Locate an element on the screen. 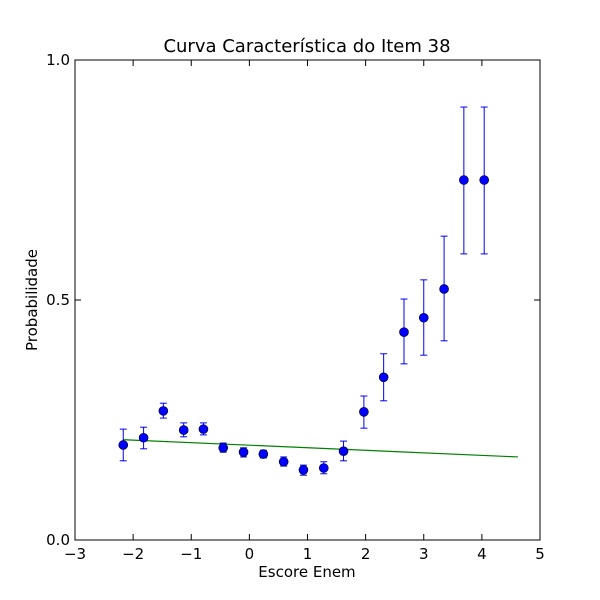 The width and height of the screenshot is (600, 600). x-tick-label: −1 is located at coordinates (191, 554).